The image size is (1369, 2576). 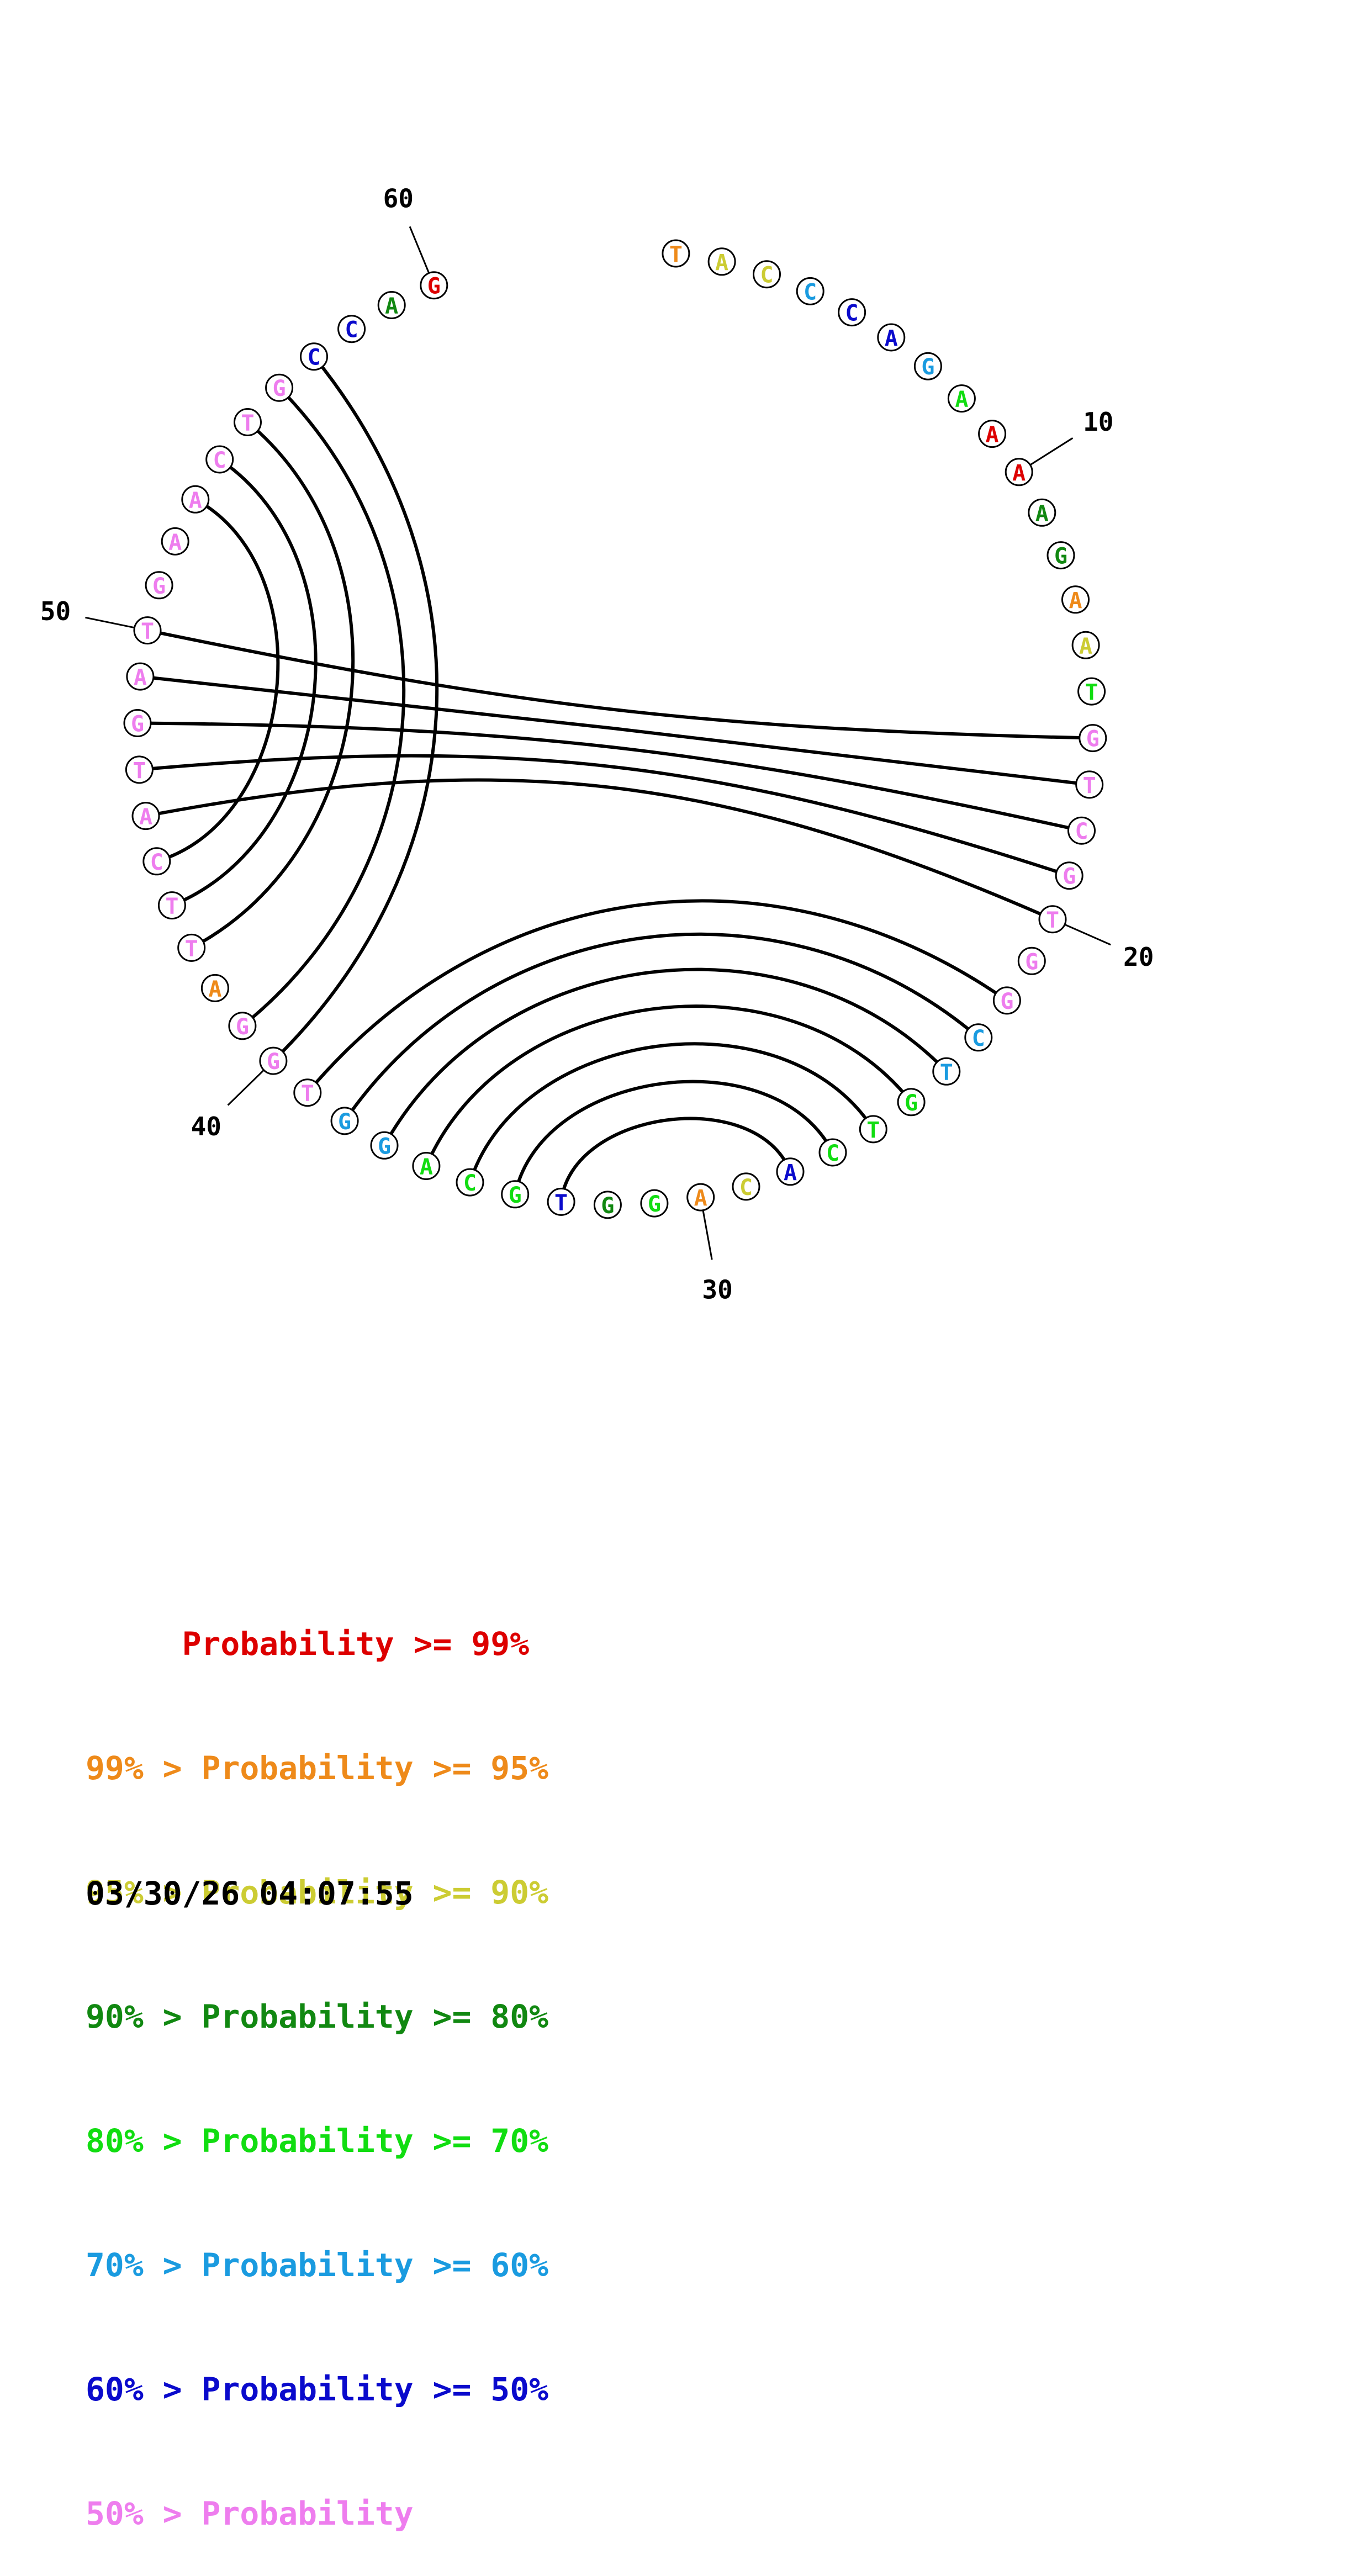 I want to click on legend-entry-60: 70% > Probability >= 60%, so click(x=317, y=2265).